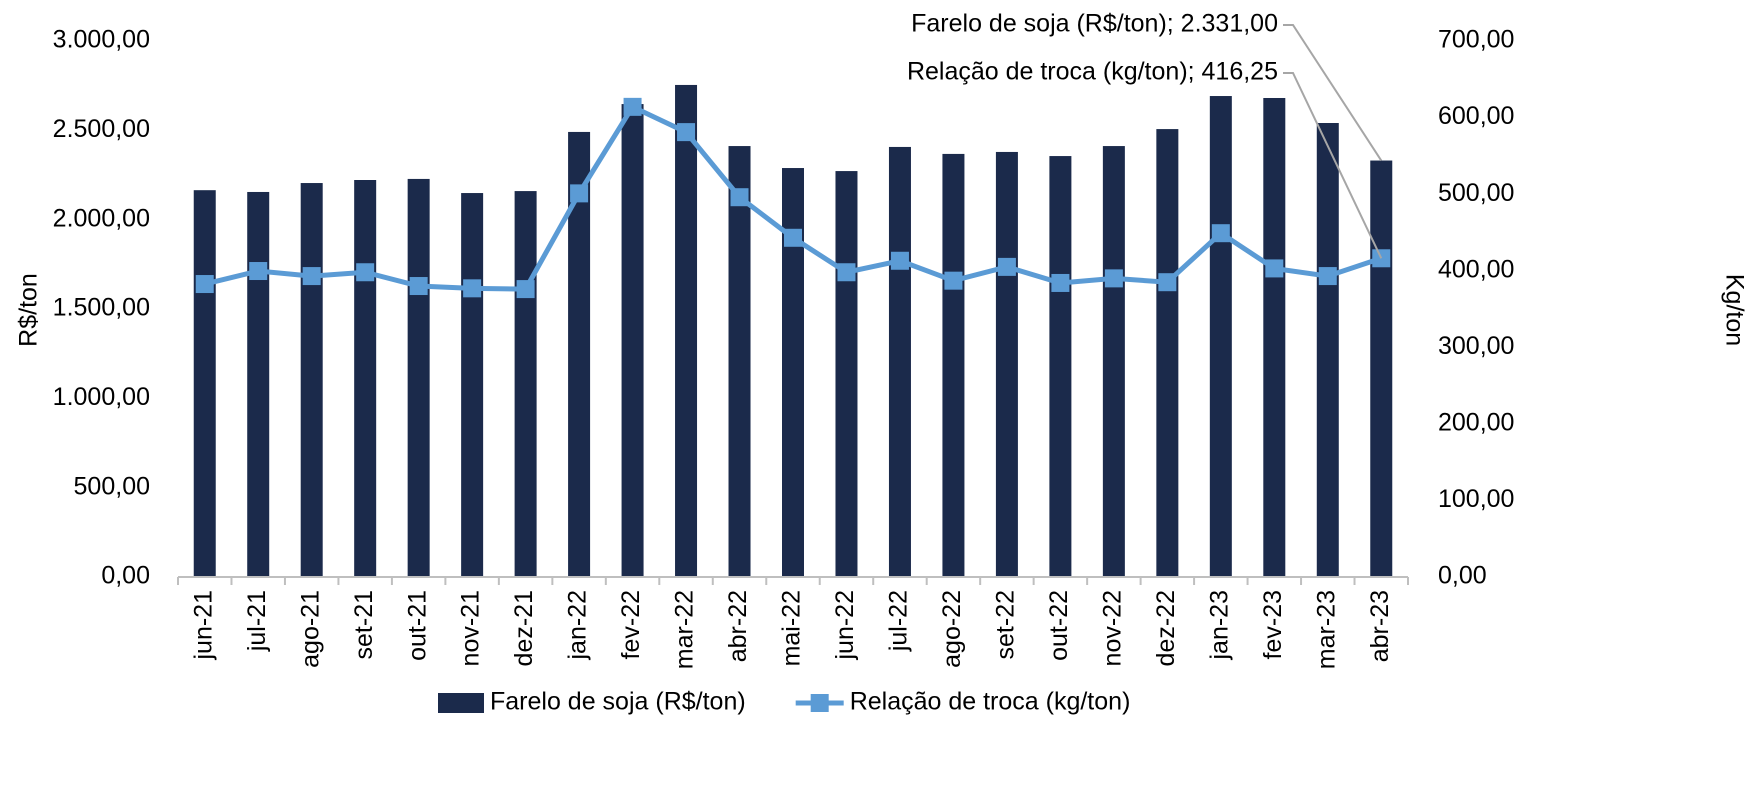 The width and height of the screenshot is (1750, 803). What do you see at coordinates (101, 308) in the screenshot?
I see `y-tick-label: 1.500,00` at bounding box center [101, 308].